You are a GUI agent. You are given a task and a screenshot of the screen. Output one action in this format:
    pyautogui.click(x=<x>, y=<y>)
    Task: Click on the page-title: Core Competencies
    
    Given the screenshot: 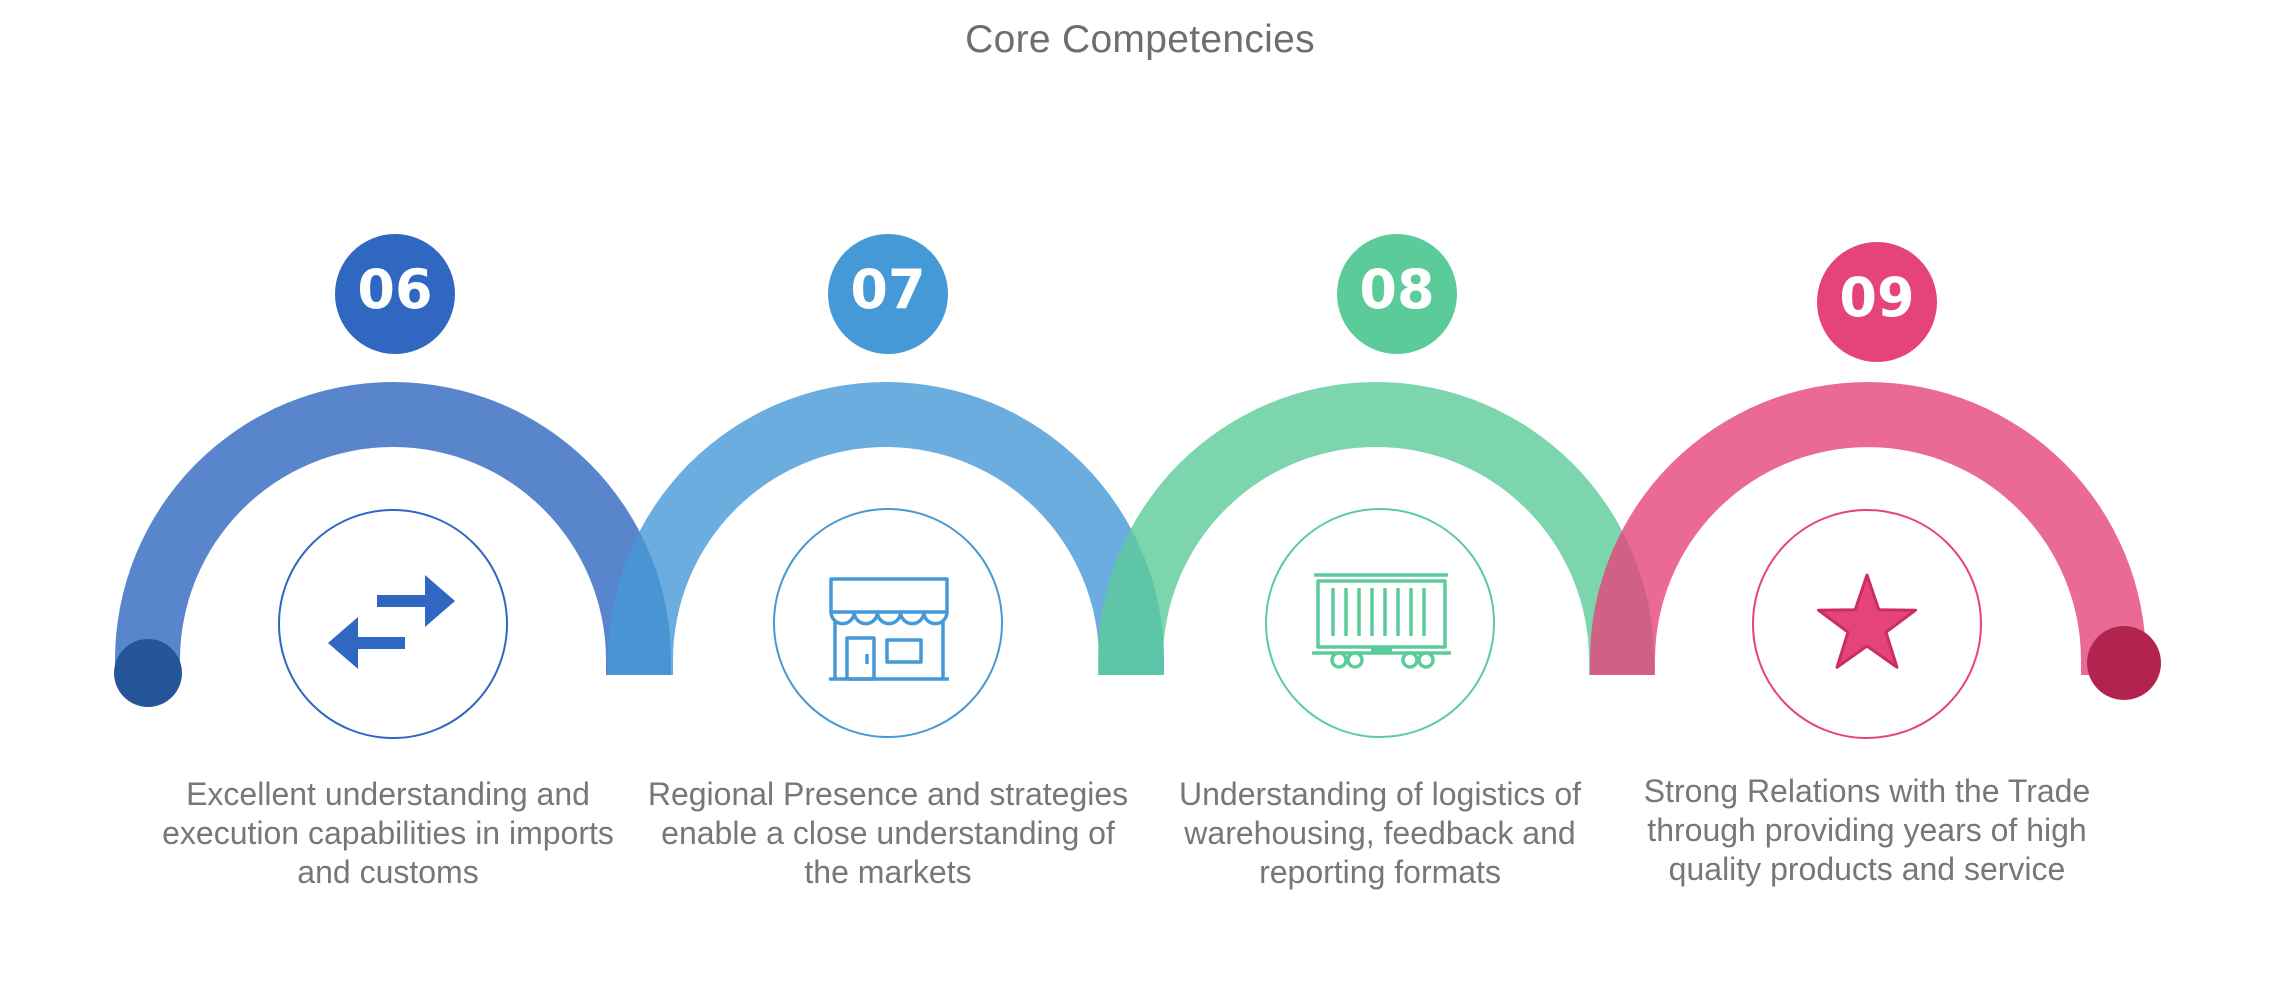 What is the action you would take?
    pyautogui.click(x=1140, y=39)
    